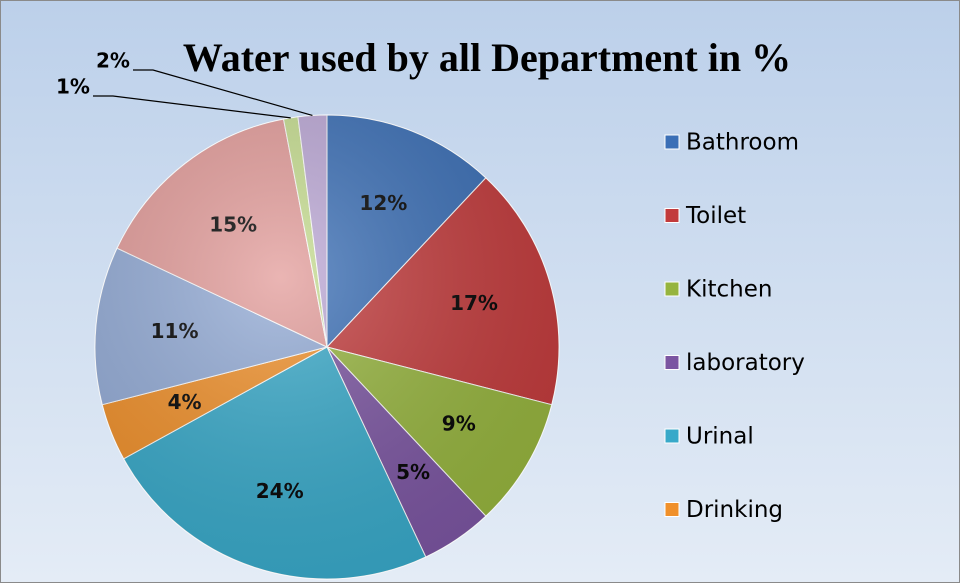 The image size is (960, 583). I want to click on data-label: 9%, so click(459, 423).